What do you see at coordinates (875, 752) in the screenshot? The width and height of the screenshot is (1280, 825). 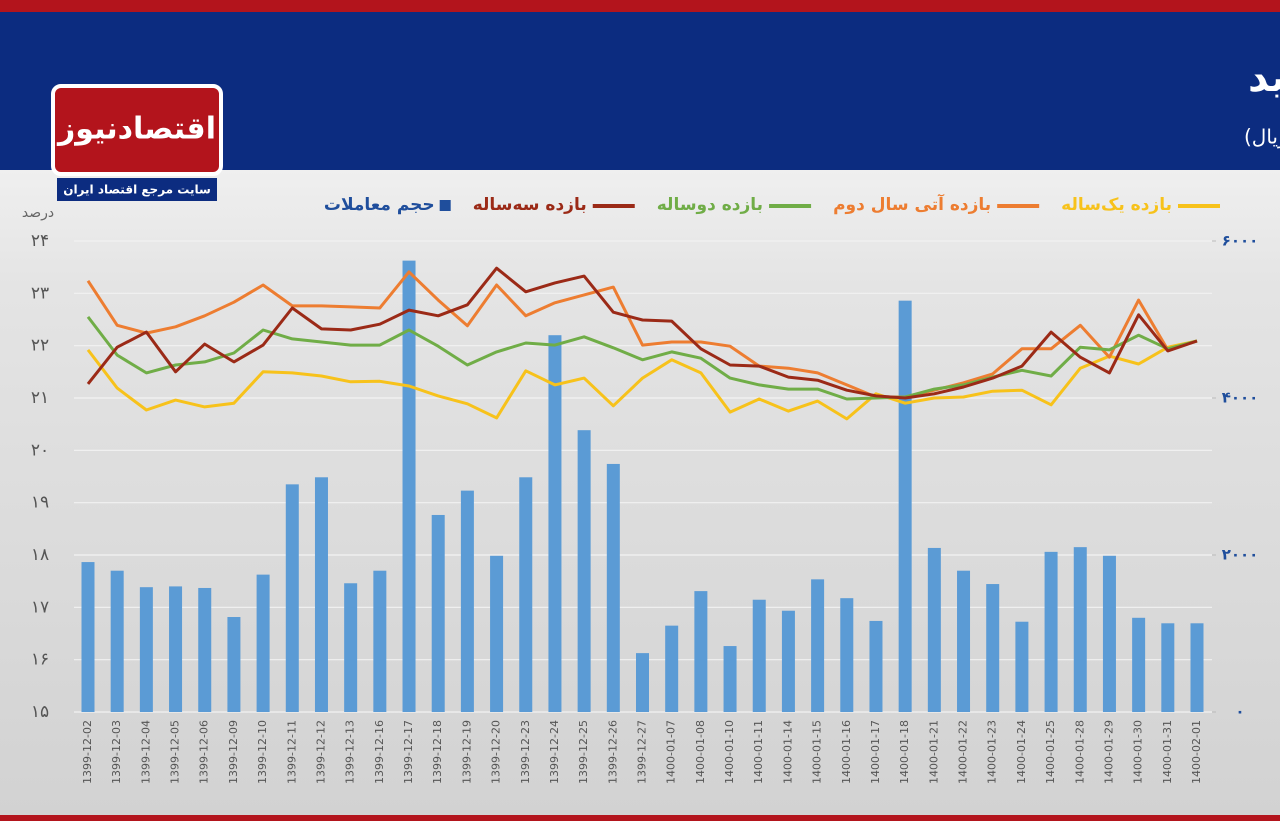 I see `x-tick-label: 1400-01-17` at bounding box center [875, 752].